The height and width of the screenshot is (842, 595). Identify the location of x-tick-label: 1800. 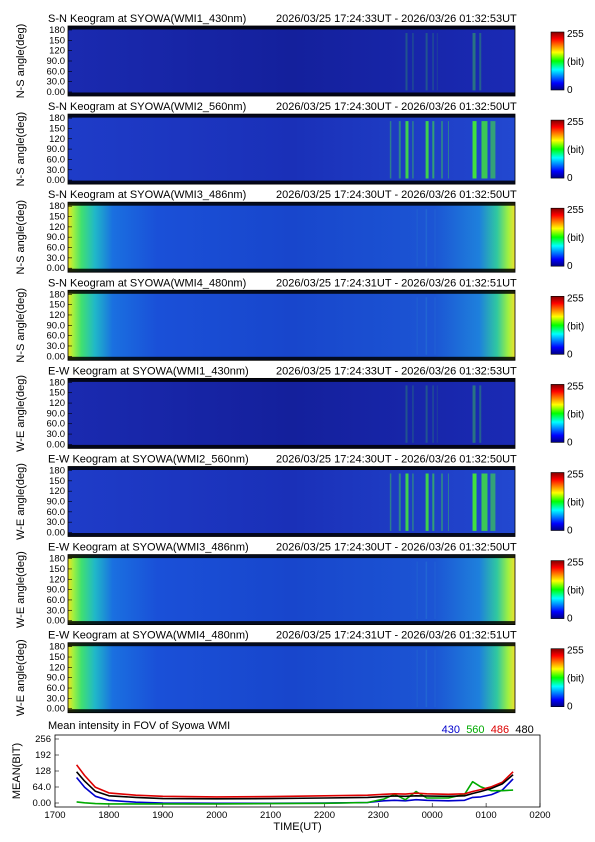
(108, 815).